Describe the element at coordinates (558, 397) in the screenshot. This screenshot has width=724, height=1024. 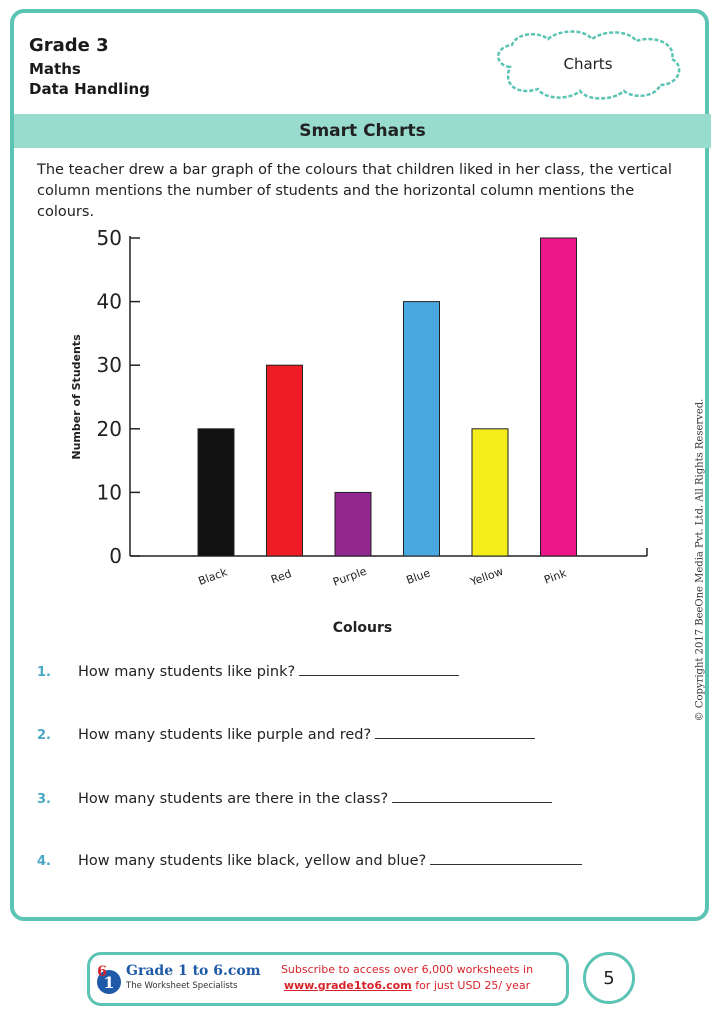
I see `bar-pink` at that location.